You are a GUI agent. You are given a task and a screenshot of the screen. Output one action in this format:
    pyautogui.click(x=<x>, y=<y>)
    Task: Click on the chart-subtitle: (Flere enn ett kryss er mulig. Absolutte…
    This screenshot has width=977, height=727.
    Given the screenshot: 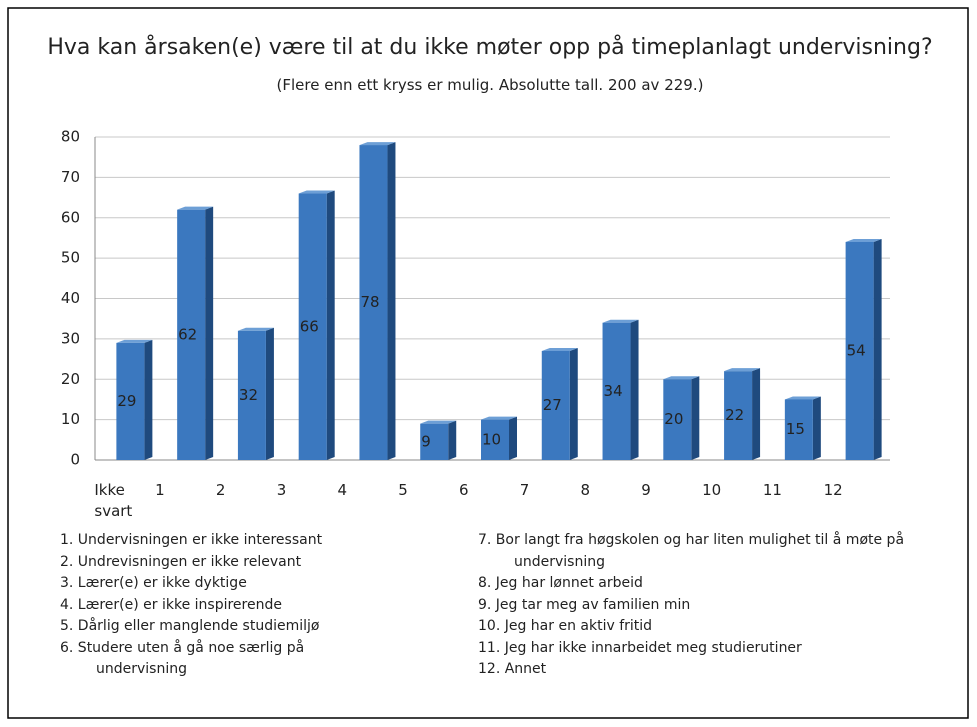 What is the action you would take?
    pyautogui.click(x=490, y=85)
    